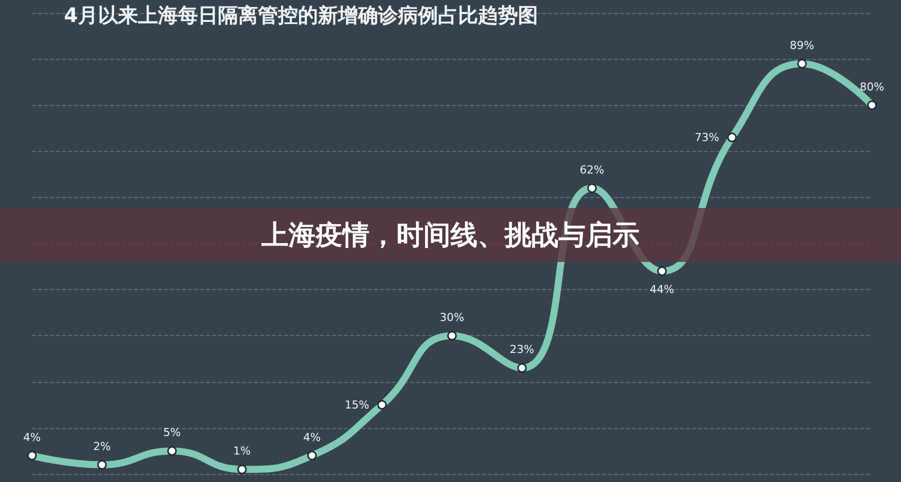 This screenshot has height=482, width=901. Describe the element at coordinates (662, 289) in the screenshot. I see `data-label: 44%` at that location.